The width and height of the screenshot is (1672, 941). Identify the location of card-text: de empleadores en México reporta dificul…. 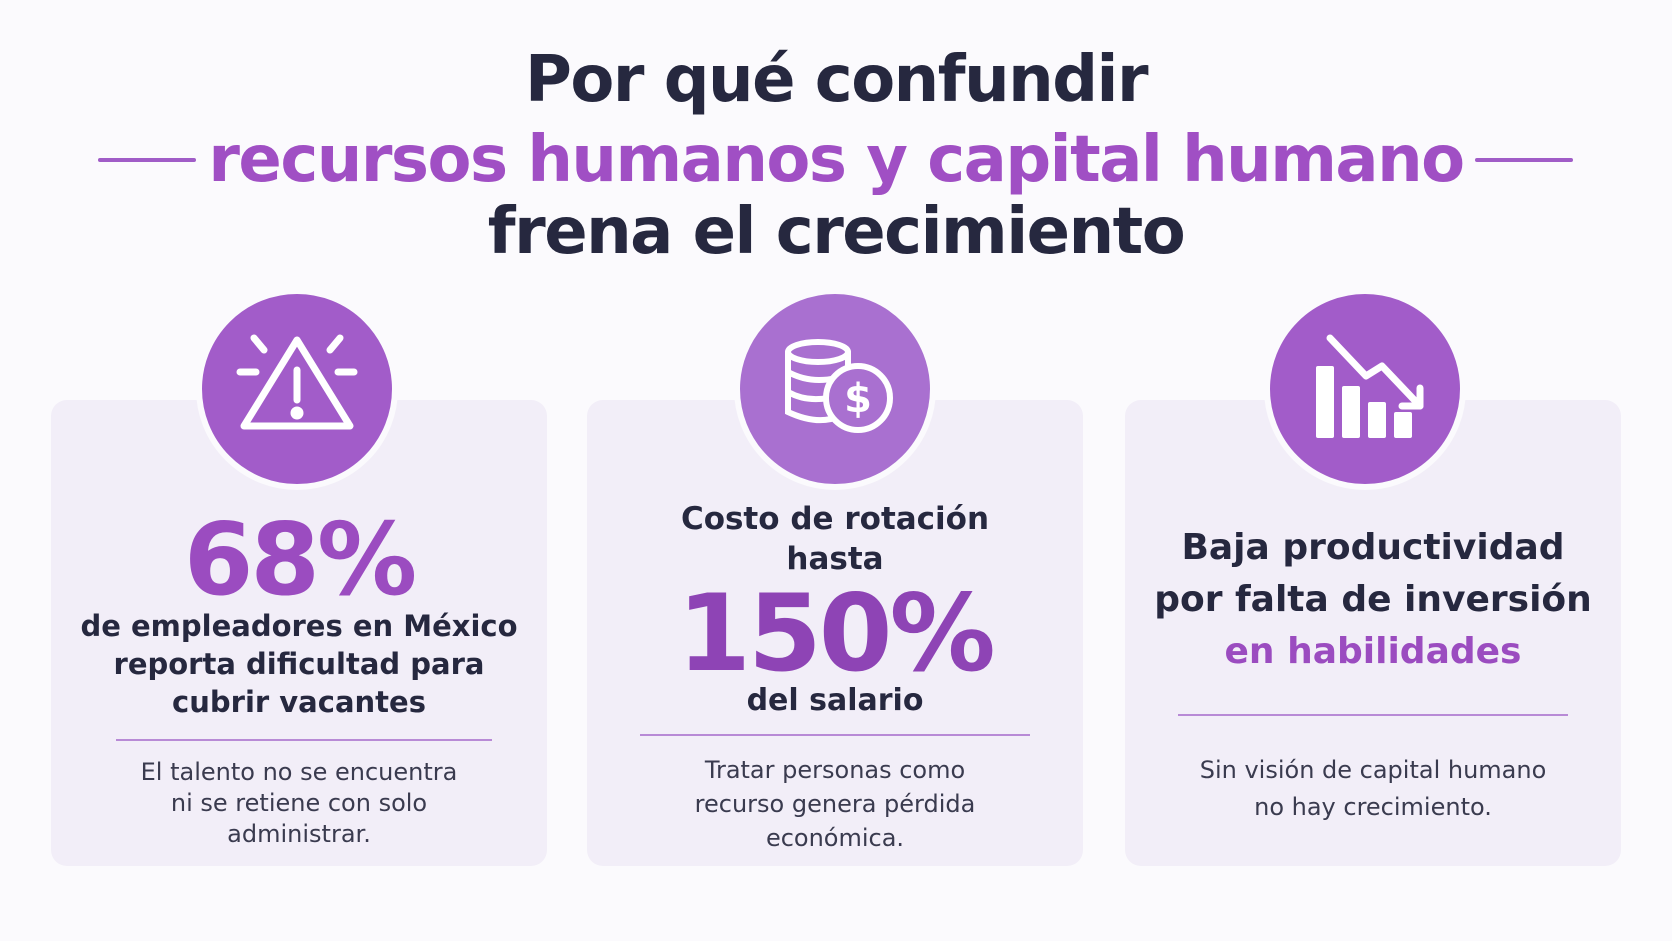
(299, 664).